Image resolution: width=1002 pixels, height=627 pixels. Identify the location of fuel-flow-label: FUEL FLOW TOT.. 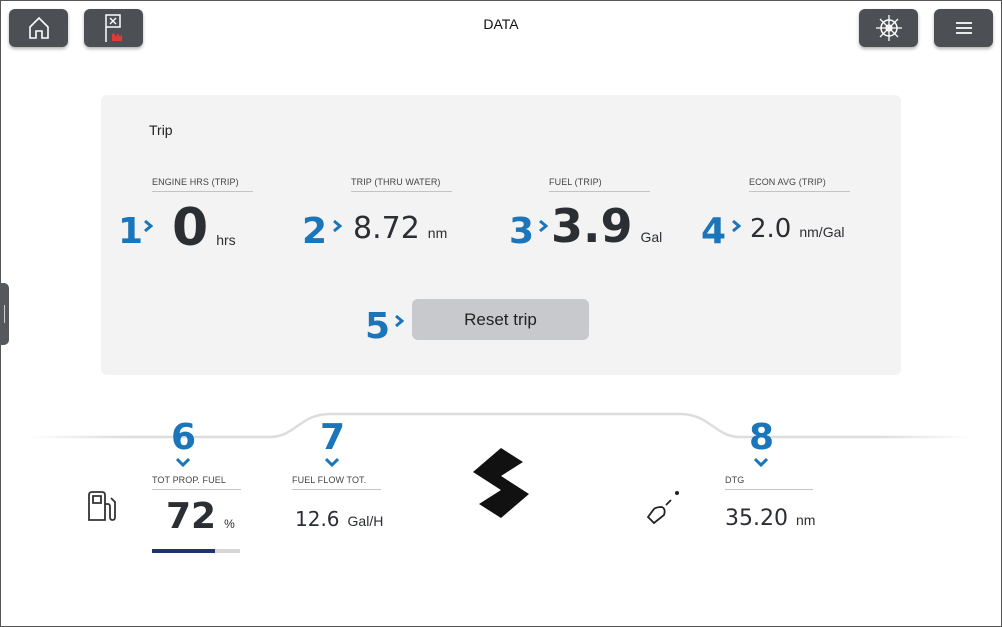
(336, 482).